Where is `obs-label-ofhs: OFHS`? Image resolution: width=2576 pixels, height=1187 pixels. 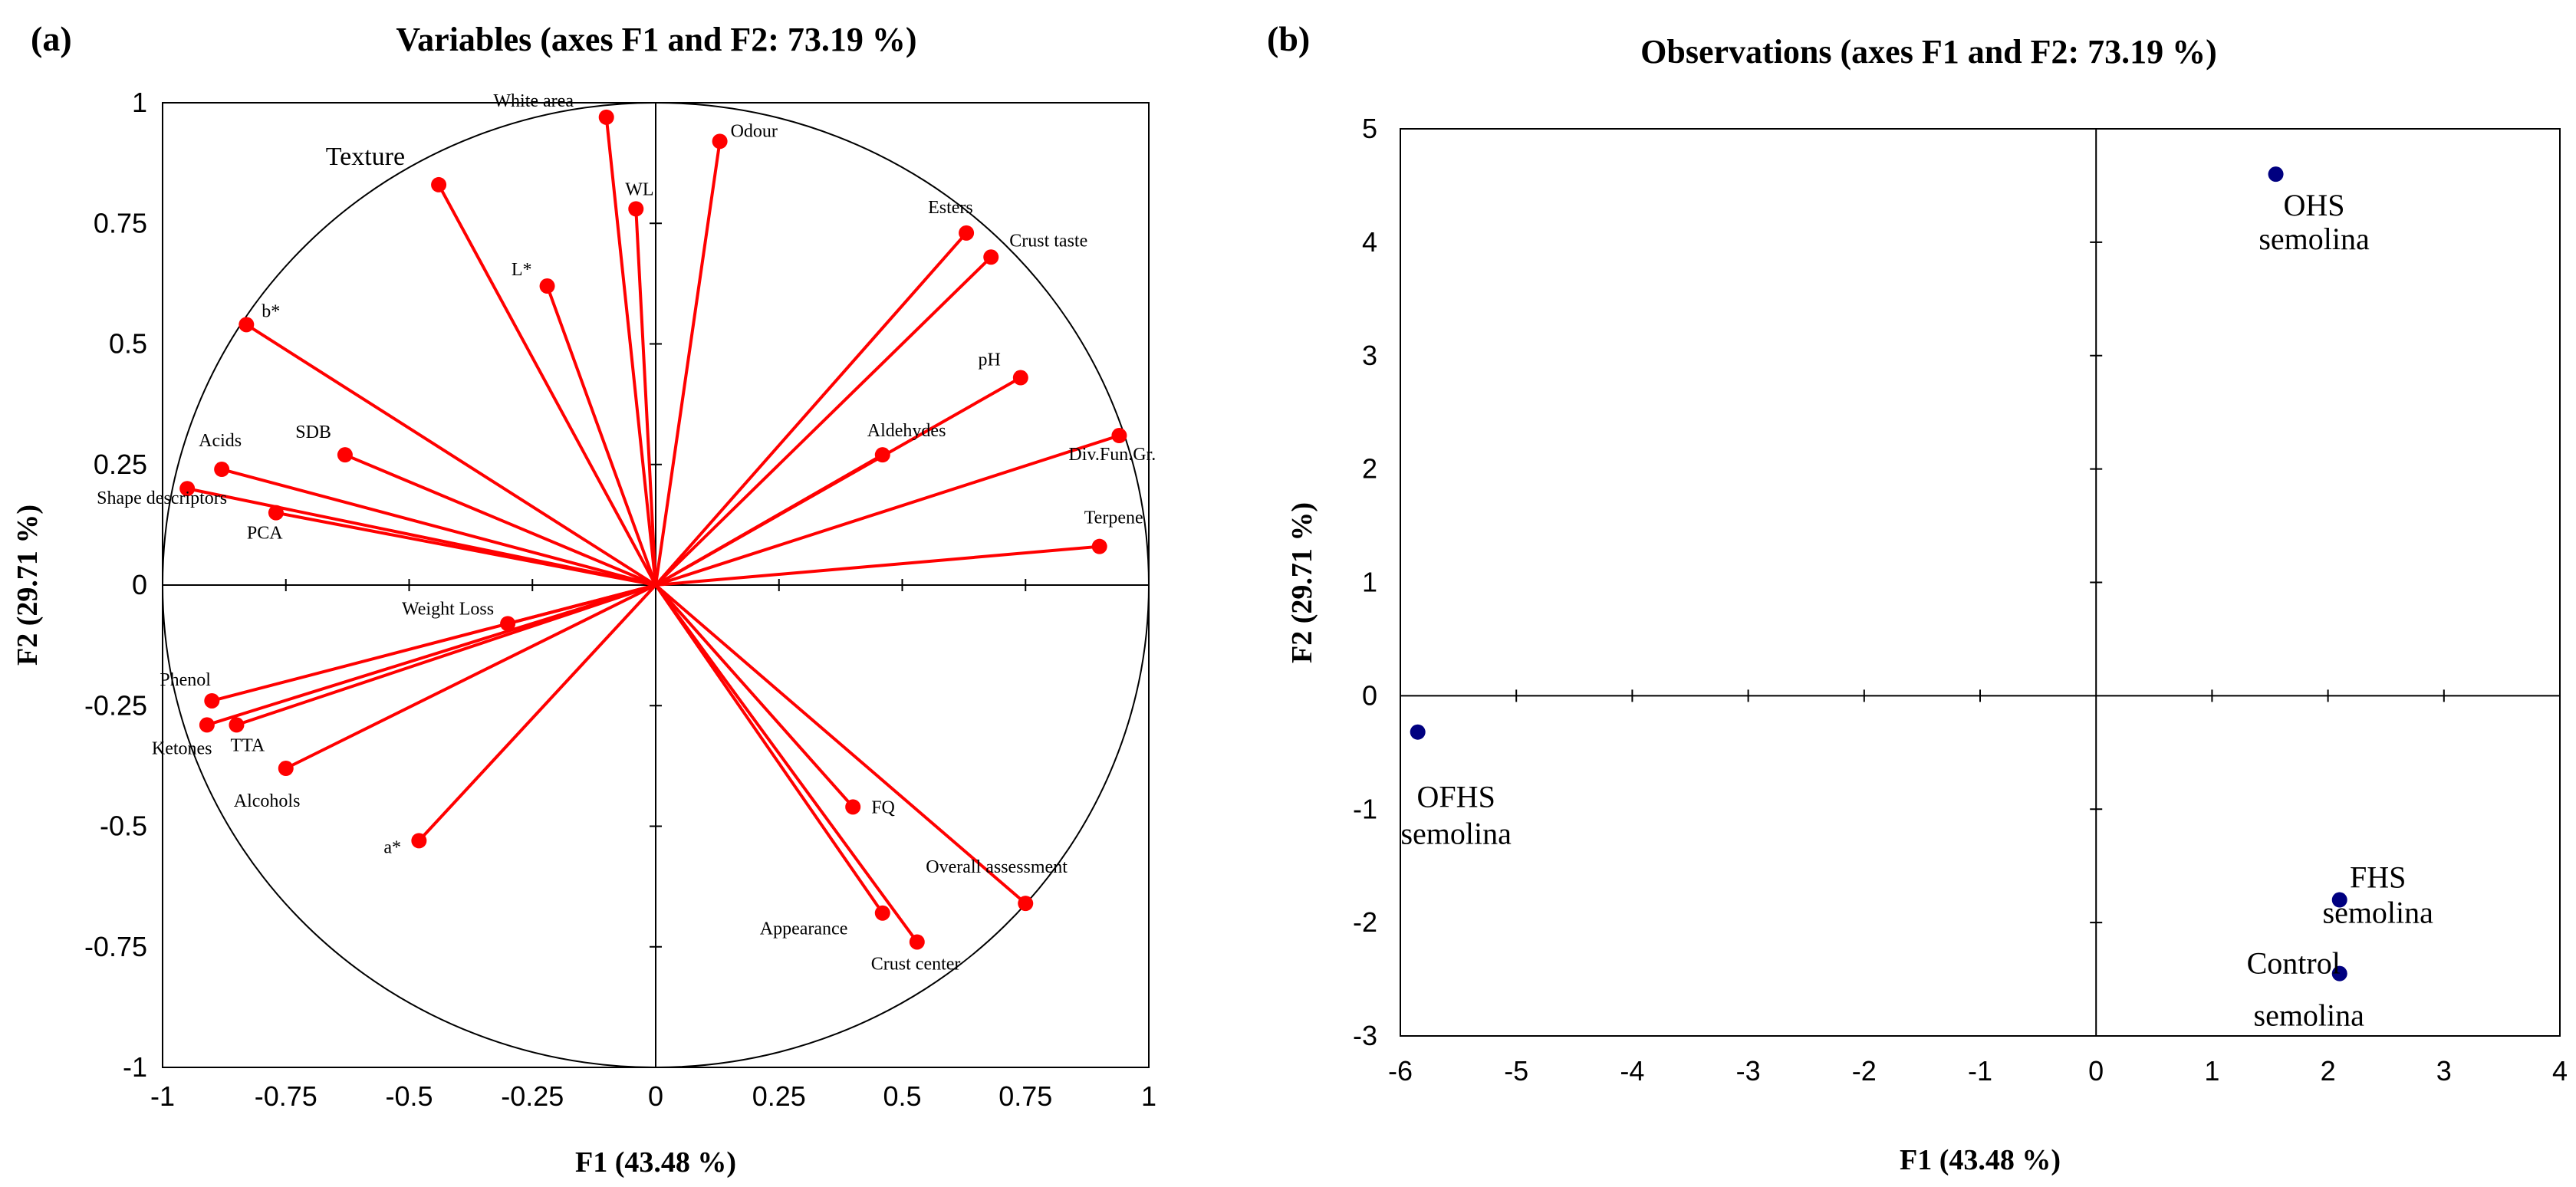 obs-label-ofhs: OFHS is located at coordinates (1456, 797).